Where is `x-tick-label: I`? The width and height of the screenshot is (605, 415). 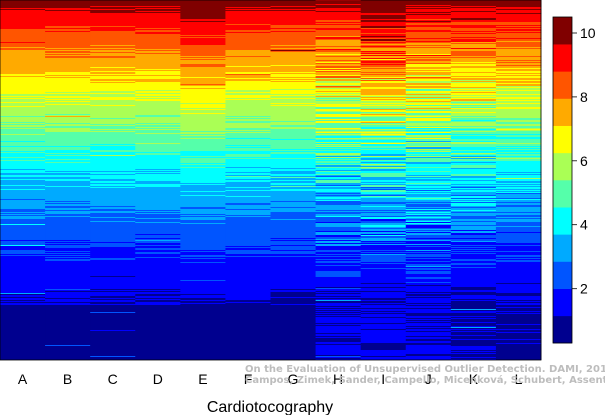
x-tick-label: I is located at coordinates (383, 379).